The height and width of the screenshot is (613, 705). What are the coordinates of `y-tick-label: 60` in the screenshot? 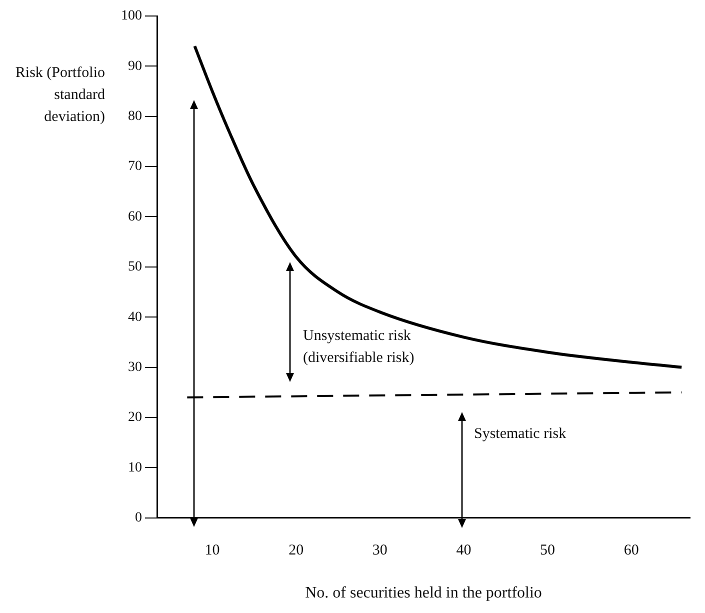 It's located at (135, 216).